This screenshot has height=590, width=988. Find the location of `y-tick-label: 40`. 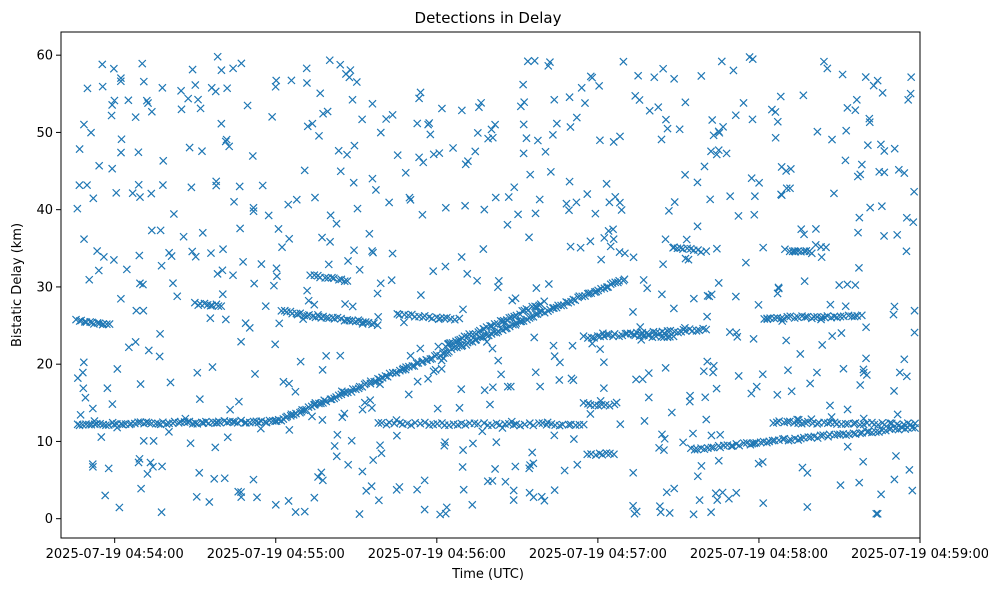

y-tick-label: 40 is located at coordinates (44, 210).